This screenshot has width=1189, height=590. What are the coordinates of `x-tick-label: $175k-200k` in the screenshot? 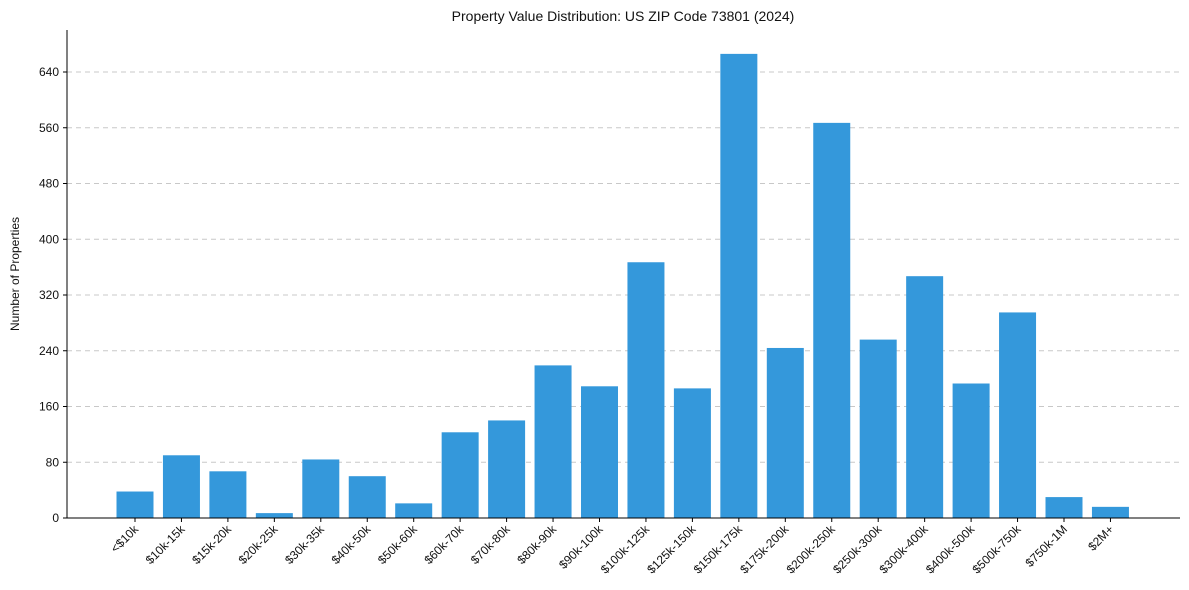 It's located at (764, 549).